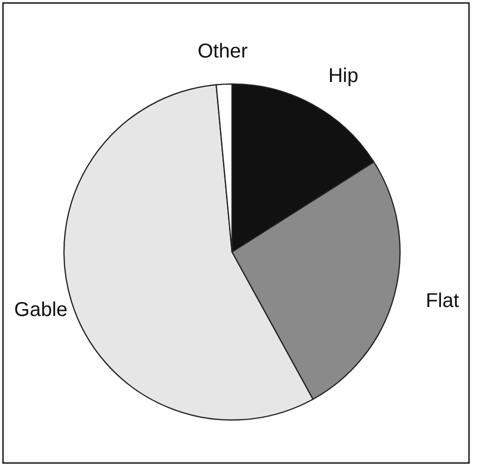 The height and width of the screenshot is (469, 479). I want to click on slice-label: Other, so click(223, 51).